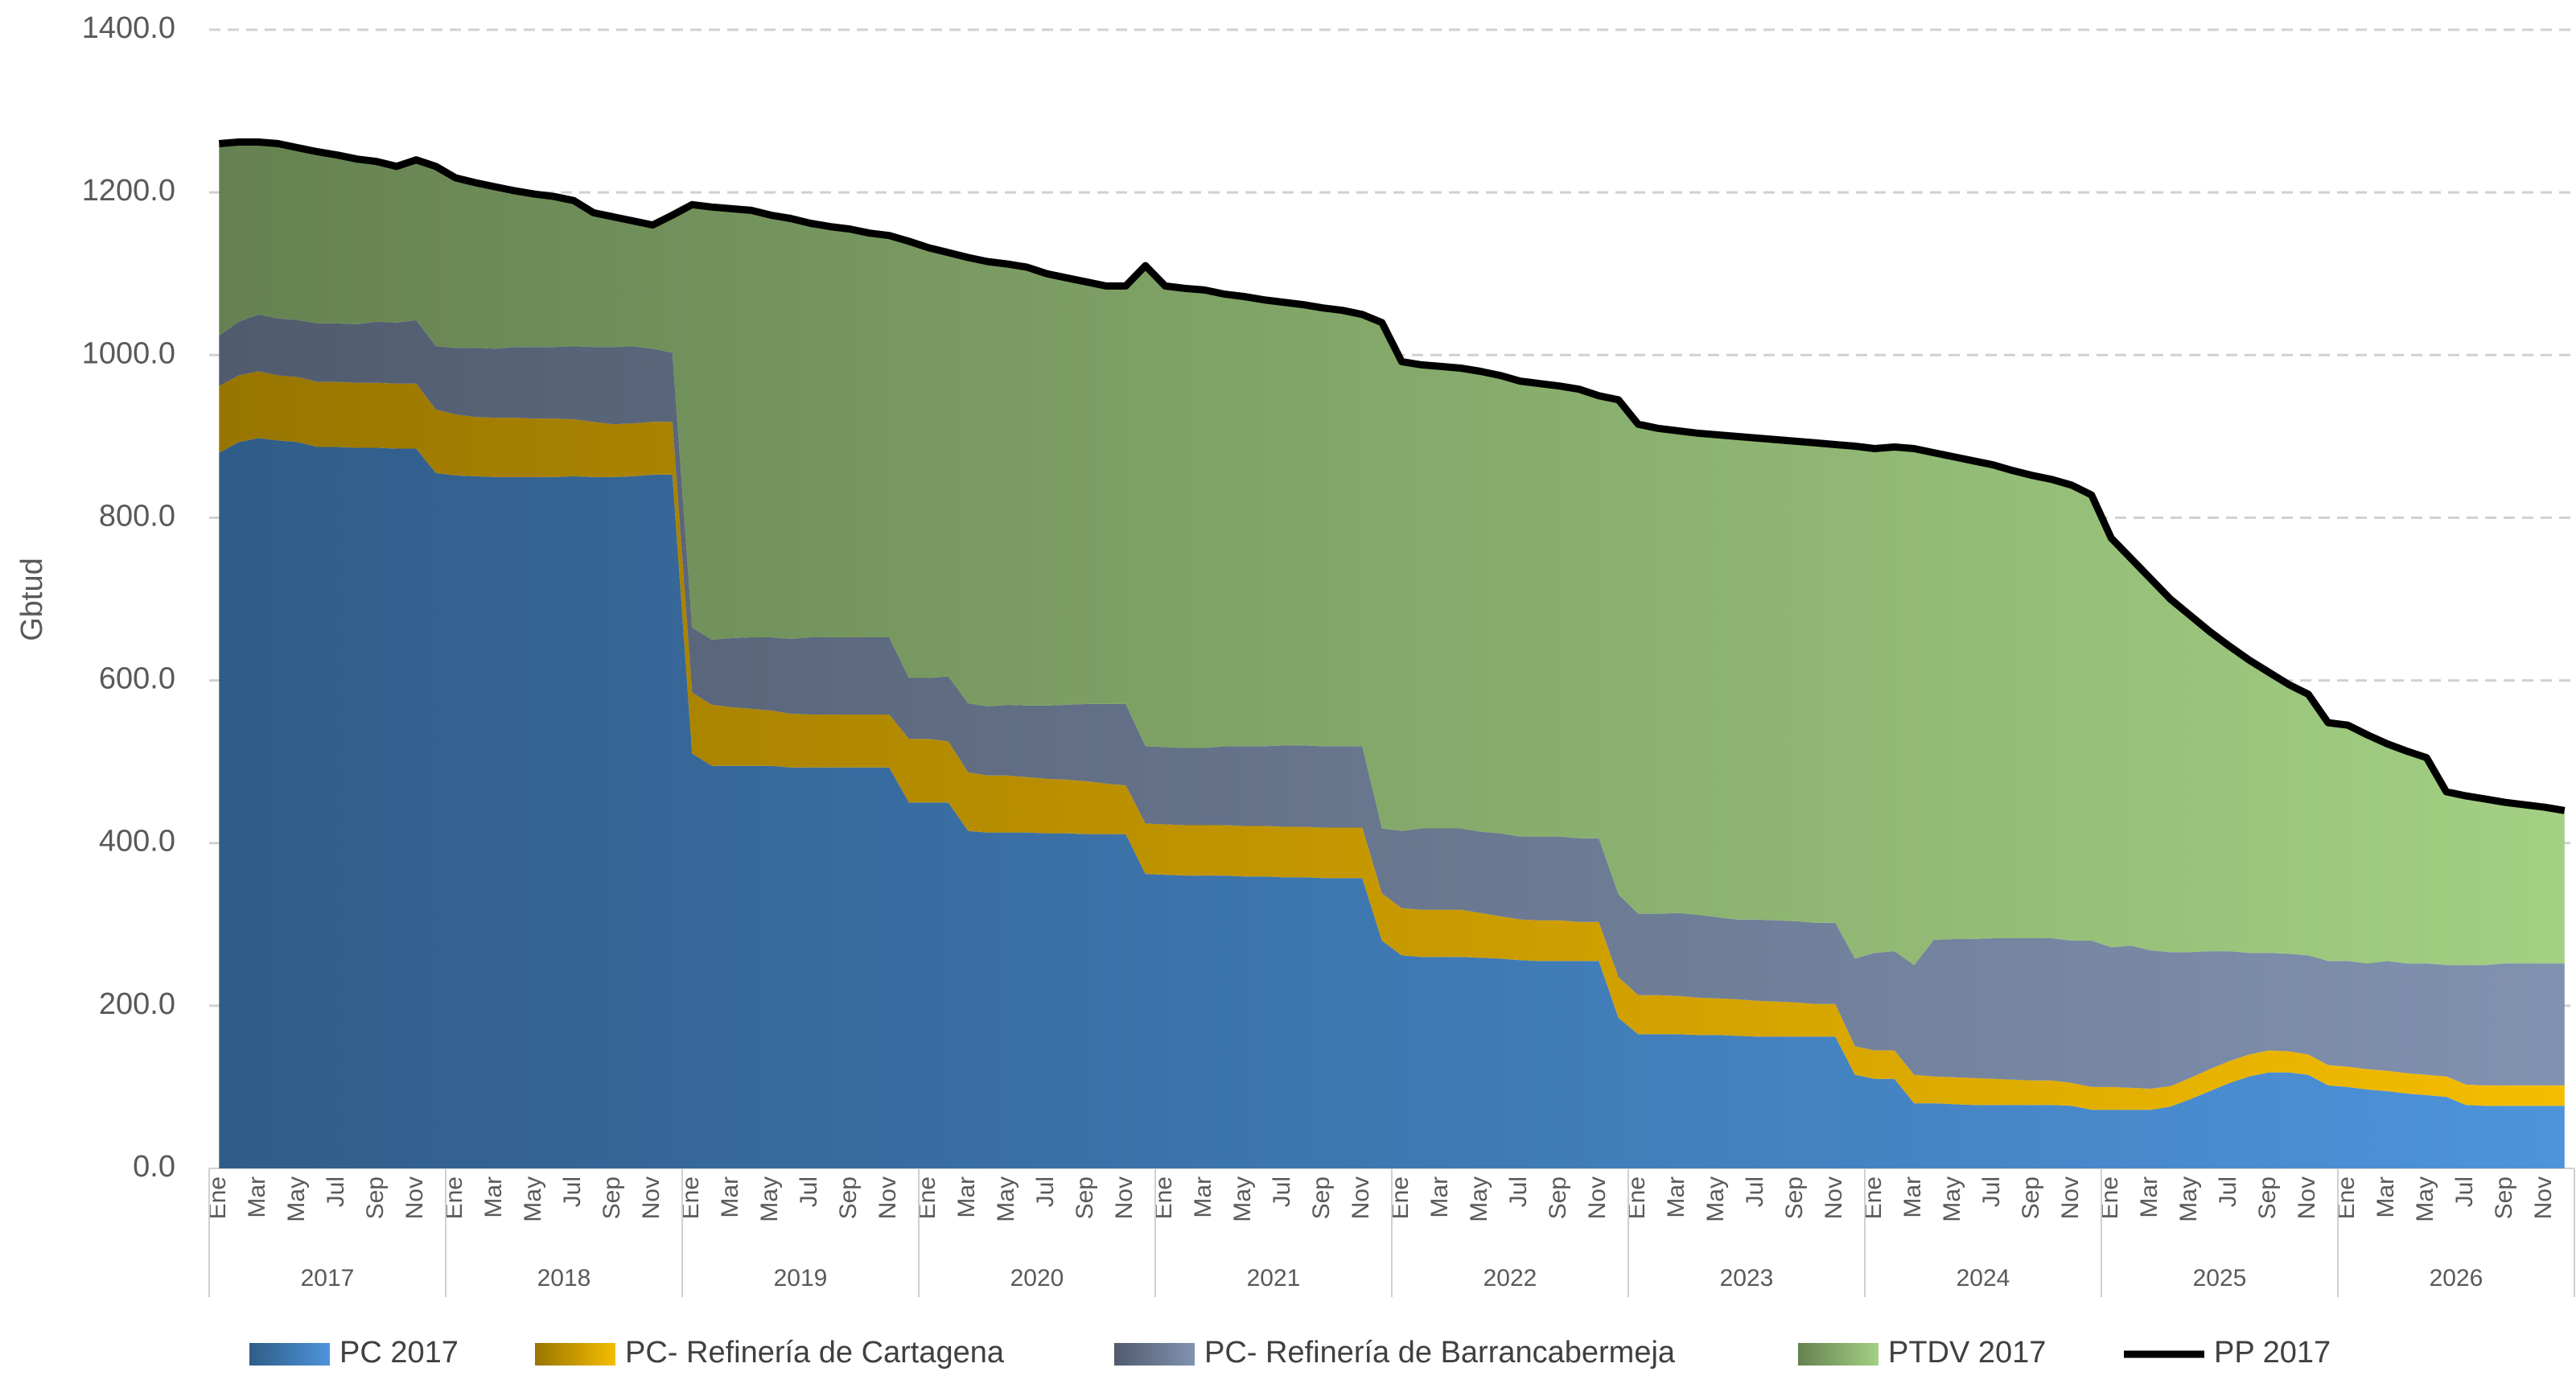  I want to click on y-tick-label: 0.0, so click(154, 1167).